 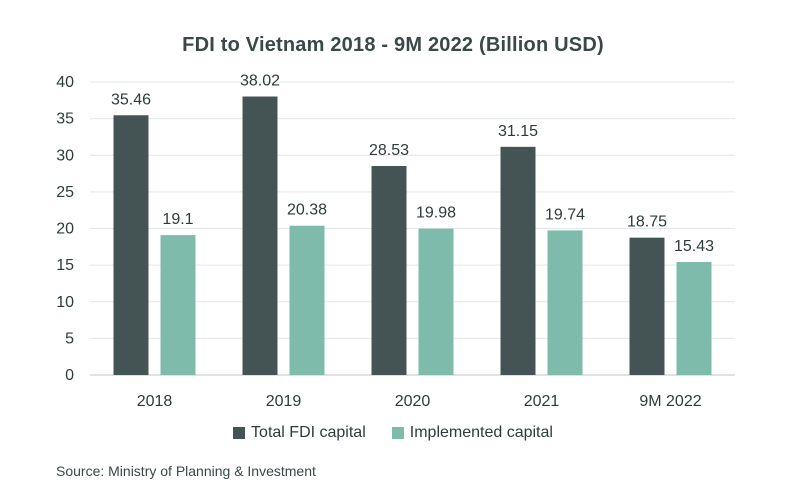 I want to click on legend-item-implemented: Implemented capital, so click(x=472, y=433).